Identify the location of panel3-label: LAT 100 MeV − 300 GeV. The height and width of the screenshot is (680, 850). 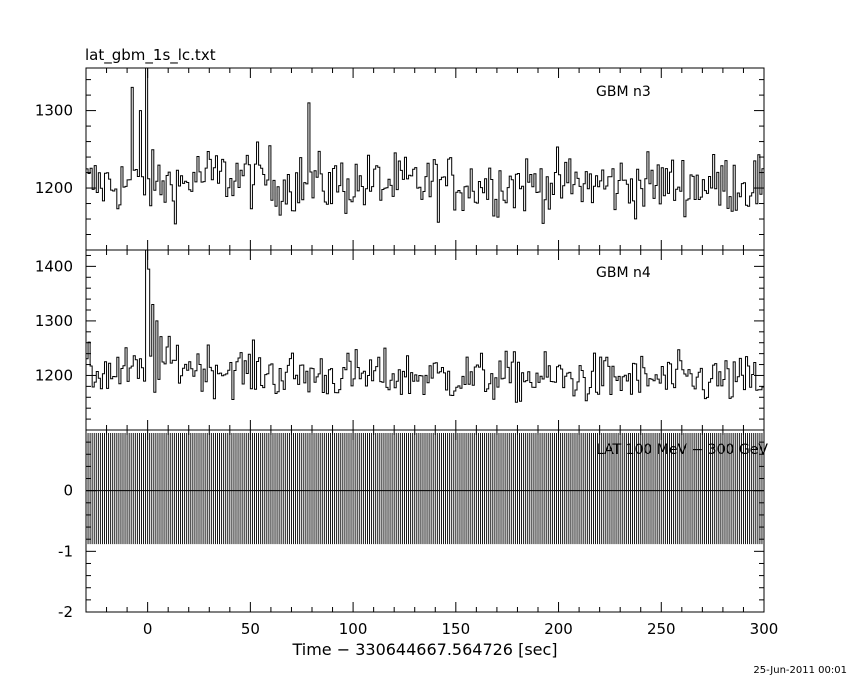
(682, 450).